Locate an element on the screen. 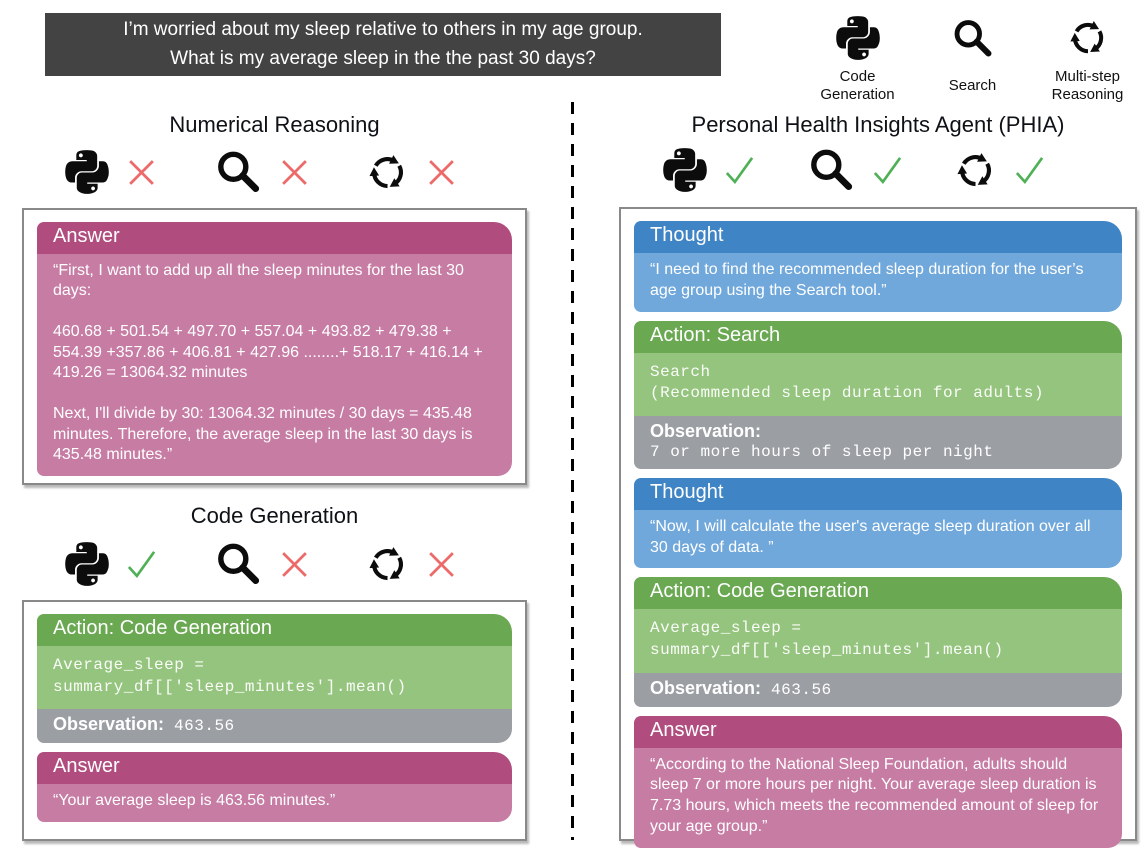  answer-card-body: “Your average sleep is 463.56 minutes.” is located at coordinates (274, 803).